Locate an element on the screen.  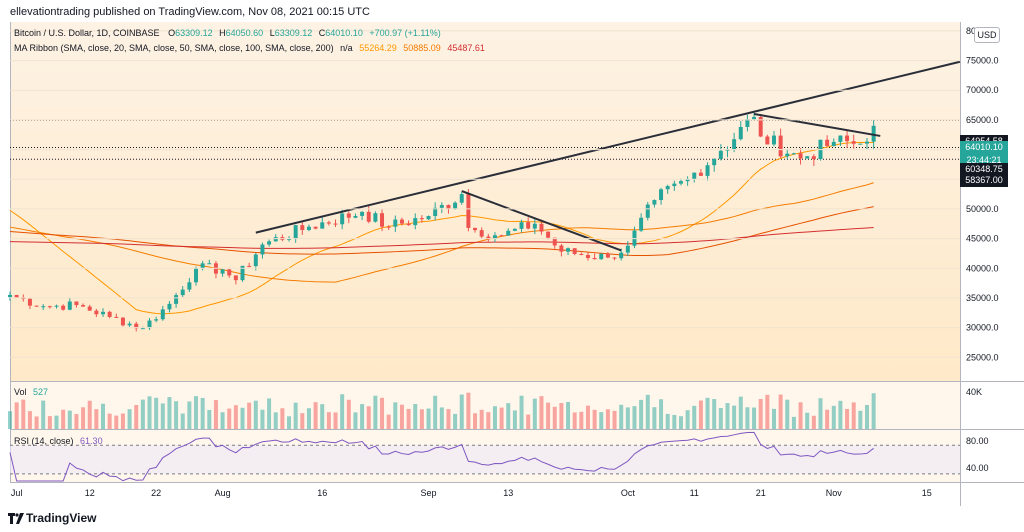
currency-button: USD is located at coordinates (987, 35).